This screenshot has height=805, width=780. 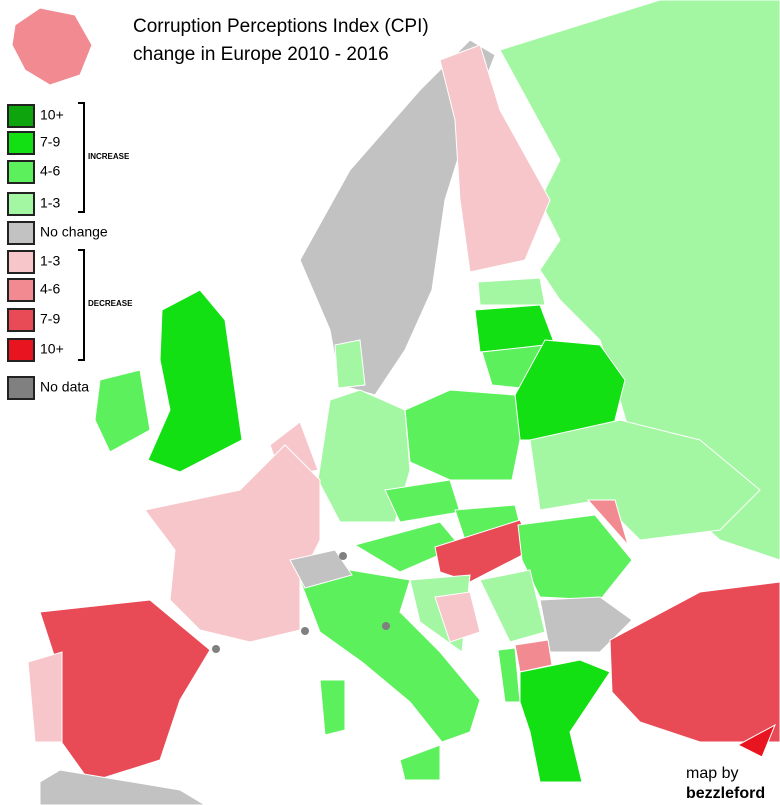 What do you see at coordinates (332, 707) in the screenshot?
I see `sardinia` at bounding box center [332, 707].